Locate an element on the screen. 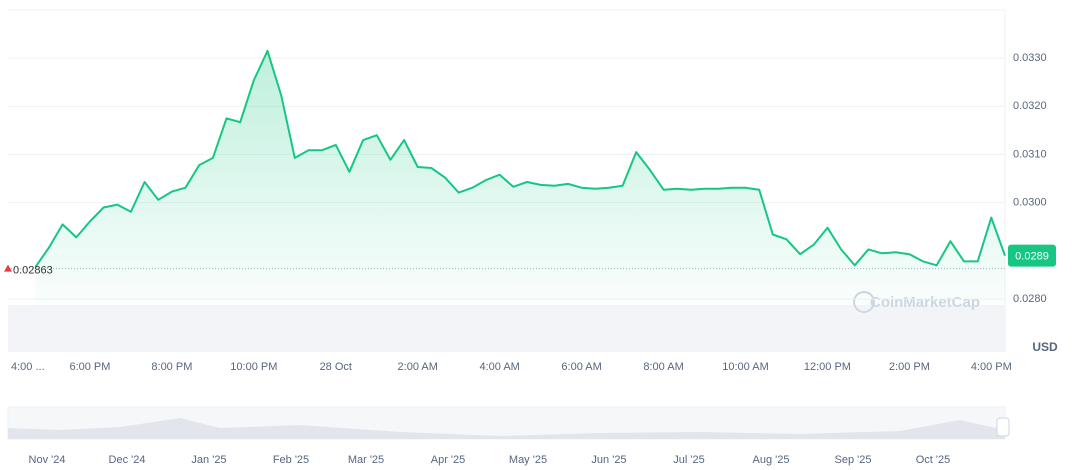 This screenshot has width=1072, height=470. x-tick-label: 2:00 PM is located at coordinates (909, 367).